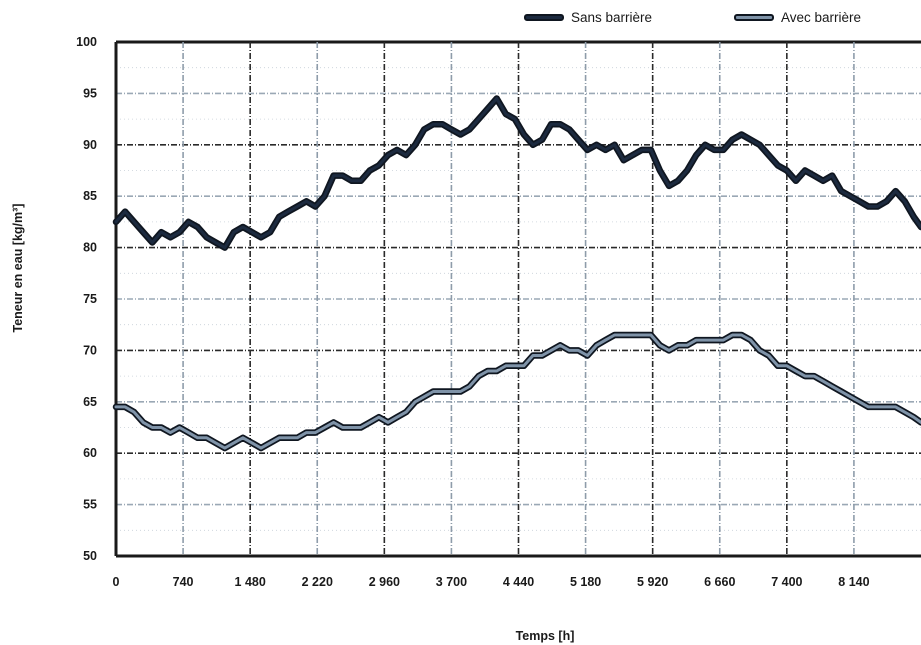  I want to click on legend-swatch-sans-barriere, so click(544, 17).